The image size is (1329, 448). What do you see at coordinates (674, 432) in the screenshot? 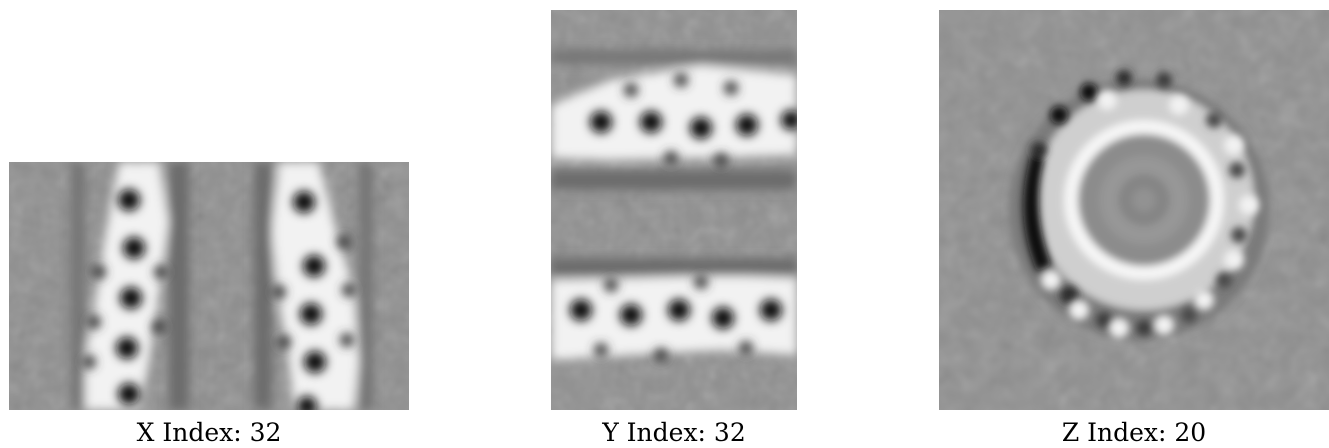
I see `y-index-label: Y Index: 32` at bounding box center [674, 432].